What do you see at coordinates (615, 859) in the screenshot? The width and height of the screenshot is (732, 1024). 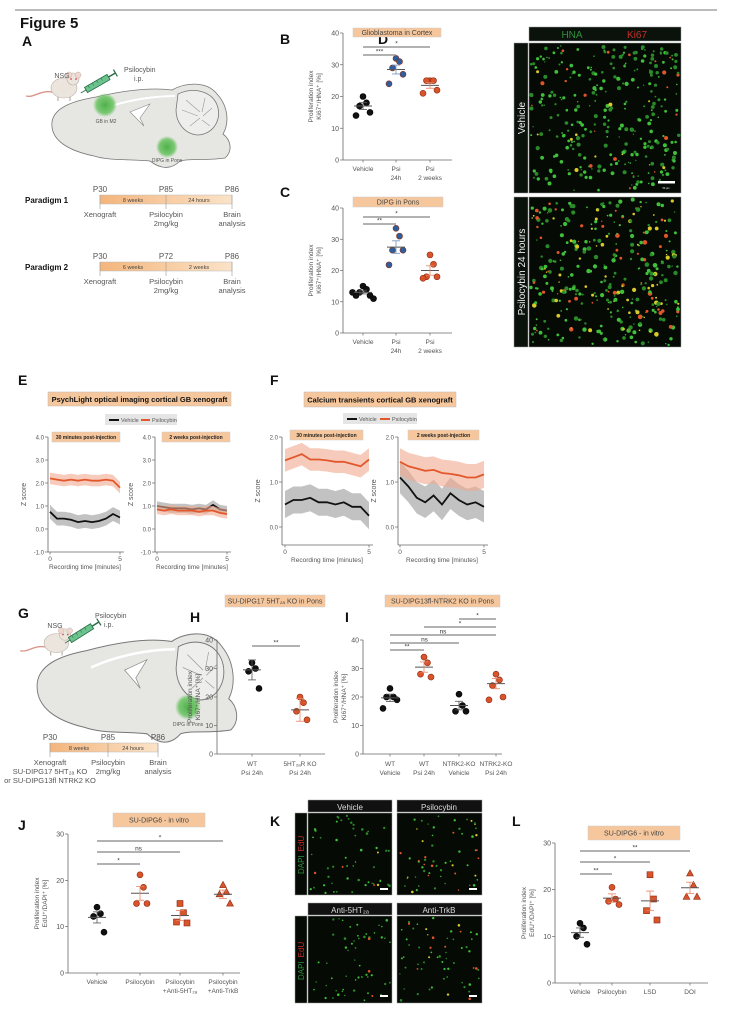 I see `significance-label: *` at bounding box center [615, 859].